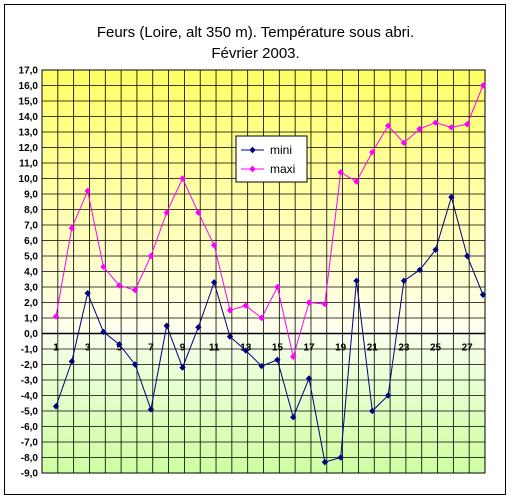  What do you see at coordinates (30, 365) in the screenshot?
I see `y-tick-label: -2,0` at bounding box center [30, 365].